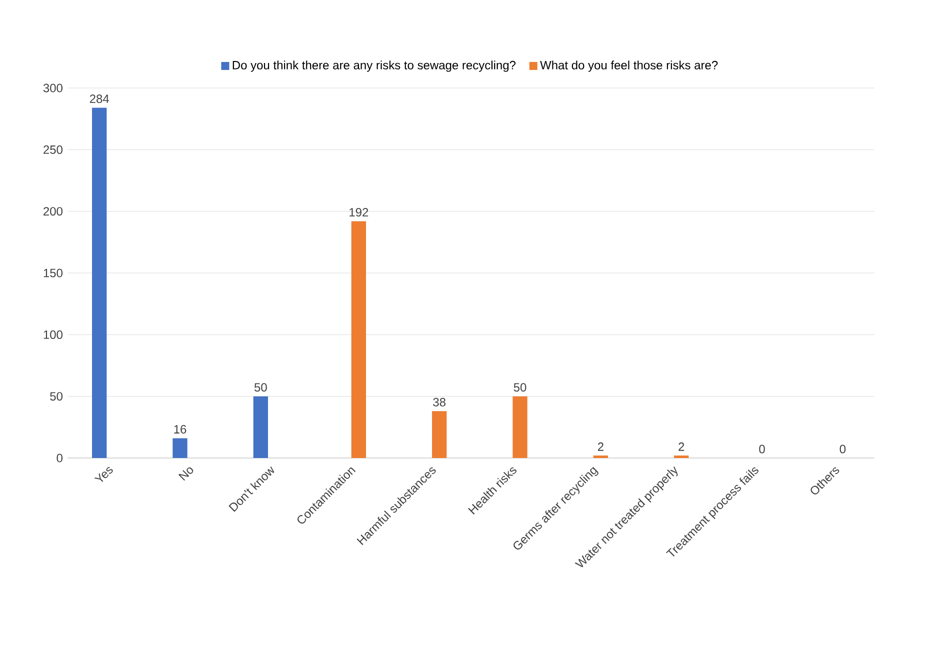 This screenshot has width=931, height=668. I want to click on y-tick-label: 200, so click(53, 211).